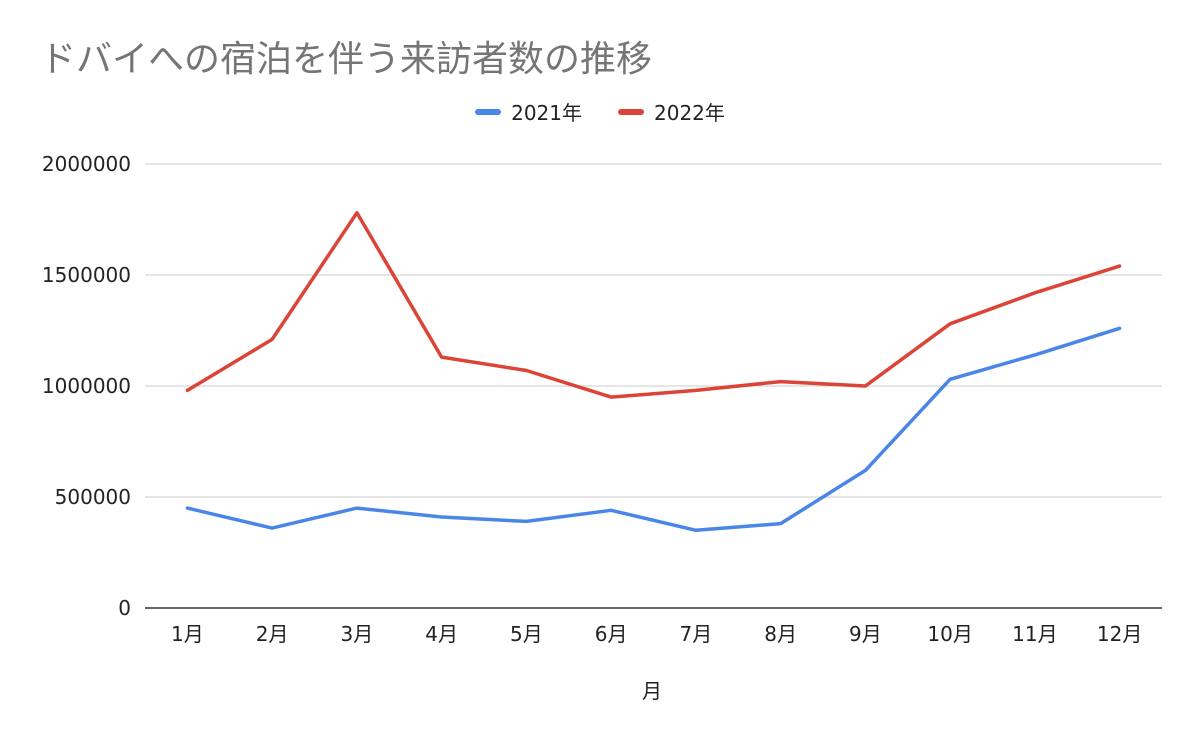 This screenshot has width=1200, height=742. Describe the element at coordinates (631, 111) in the screenshot. I see `legend-swatch-2022` at that location.